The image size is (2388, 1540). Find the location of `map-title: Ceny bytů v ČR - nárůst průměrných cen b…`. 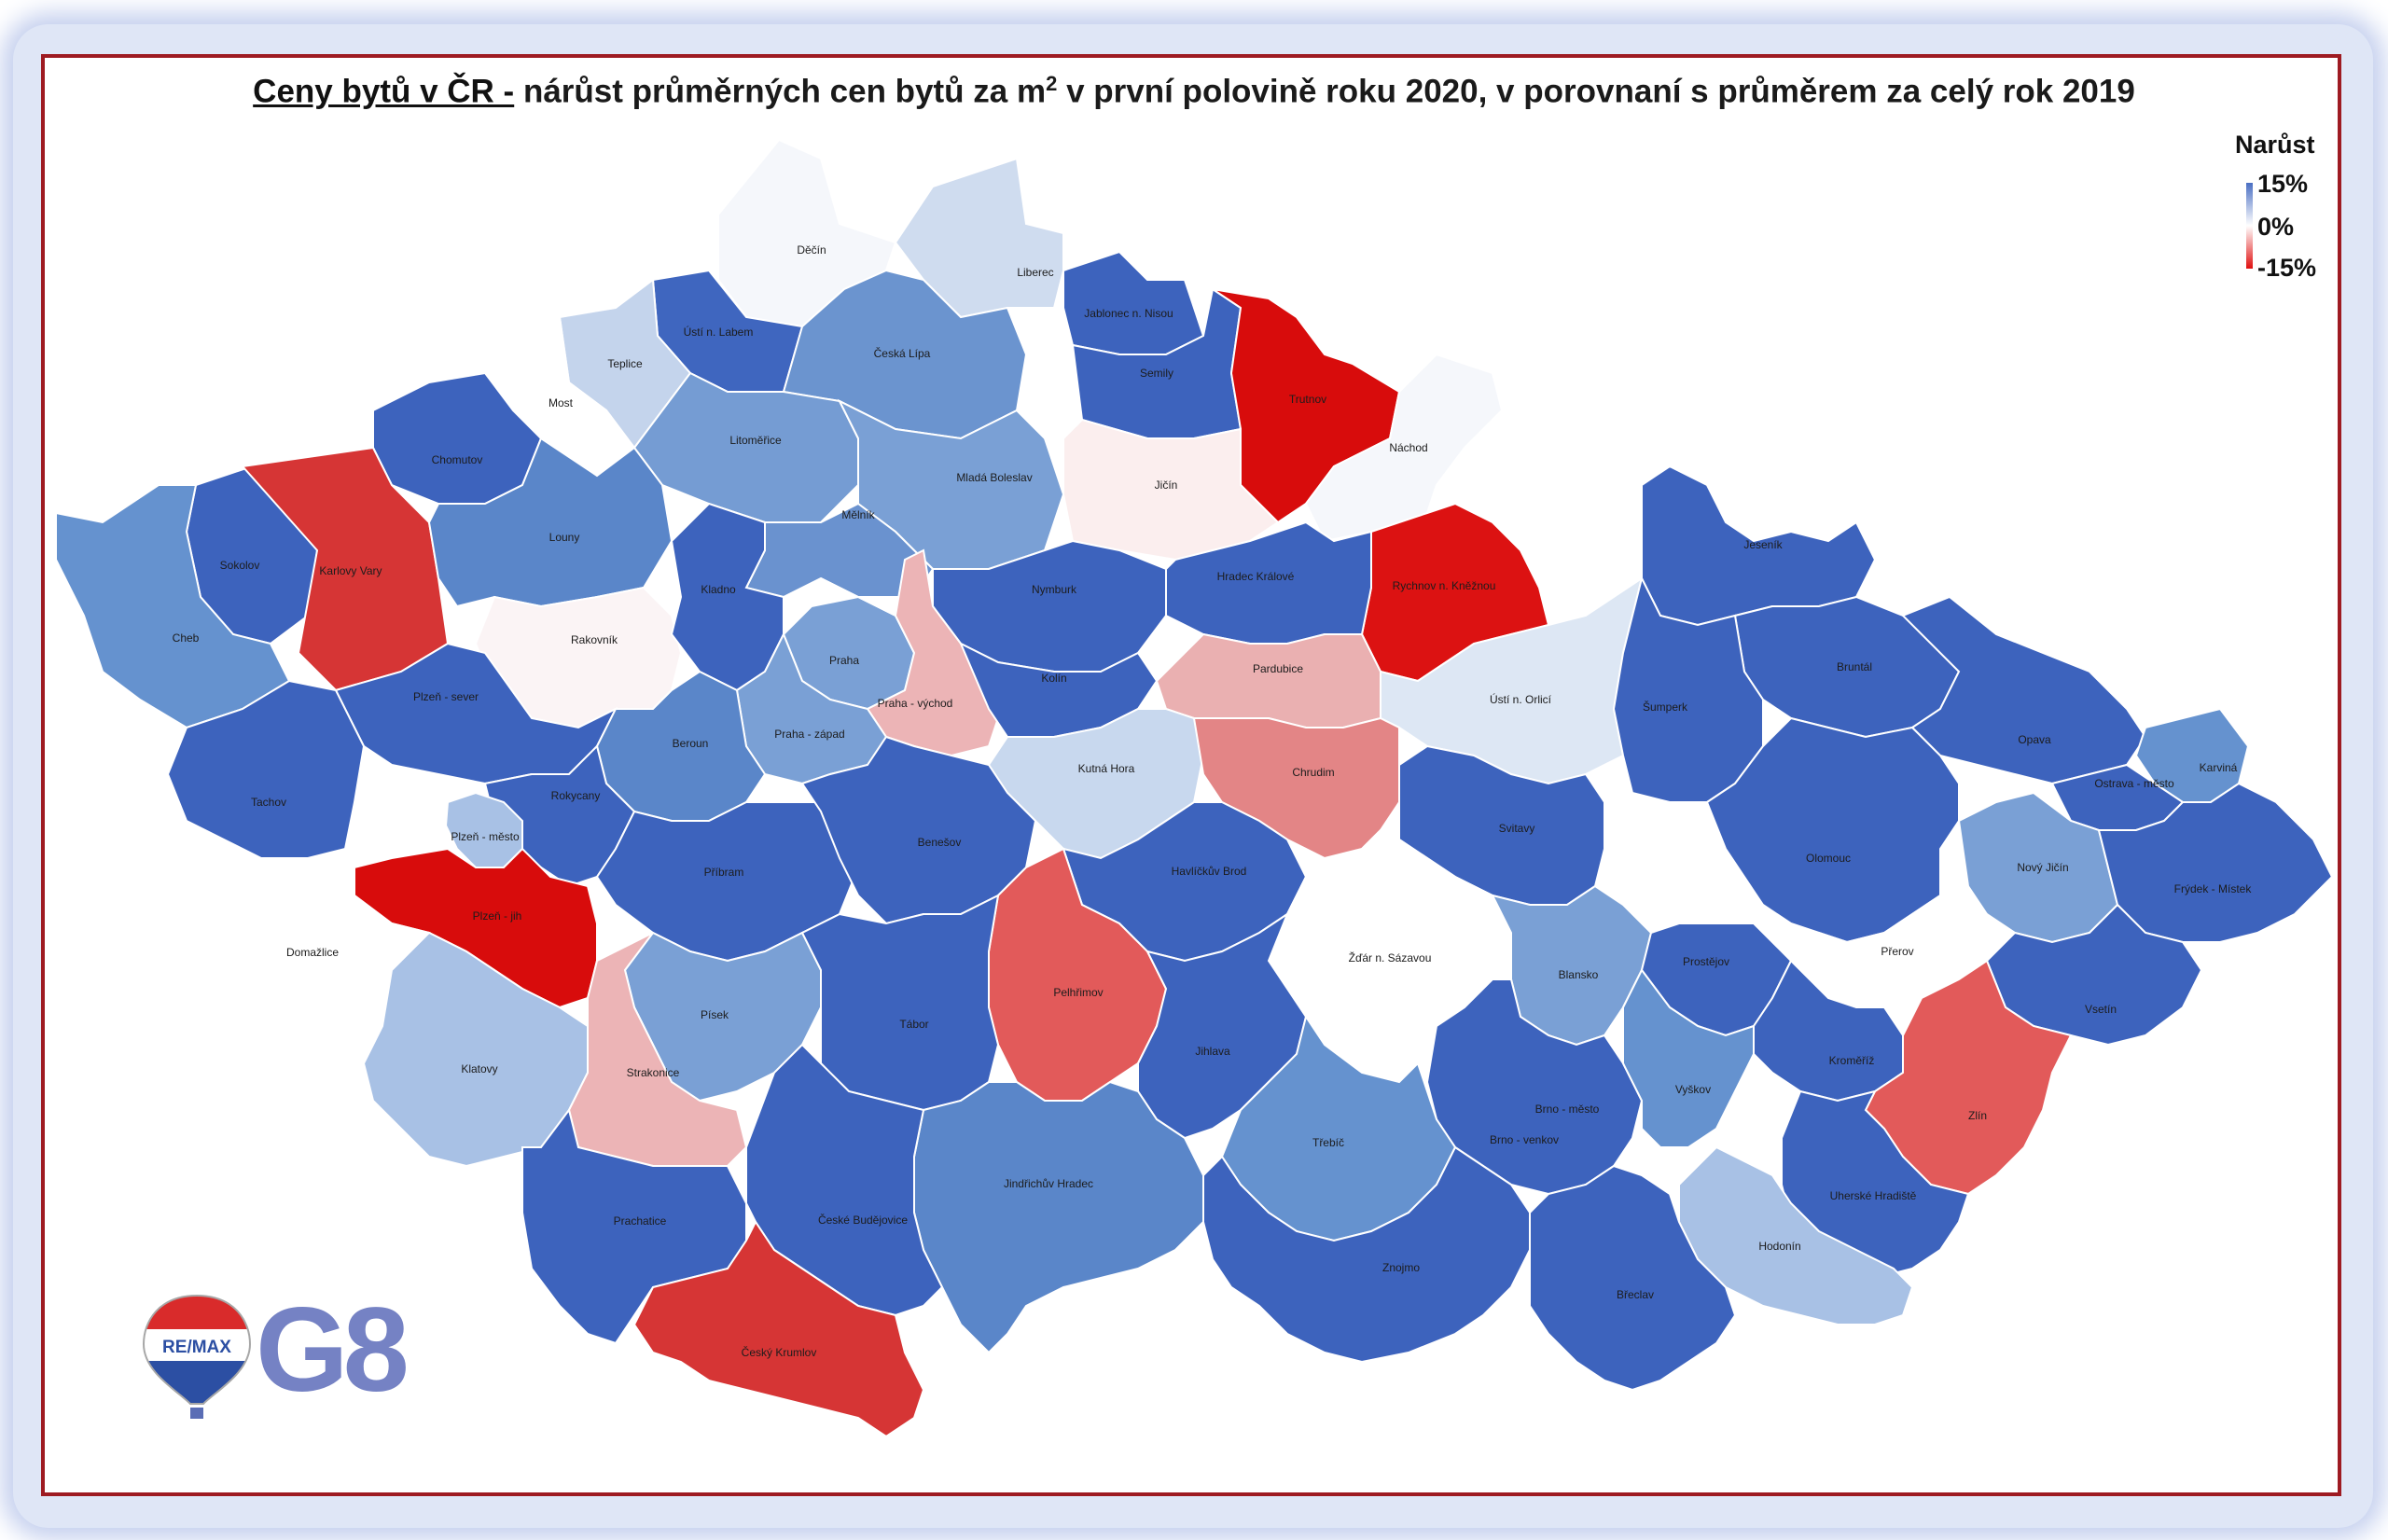

map-title: Ceny bytů v ČR - nárůst průměrných cen b… is located at coordinates (1194, 84).